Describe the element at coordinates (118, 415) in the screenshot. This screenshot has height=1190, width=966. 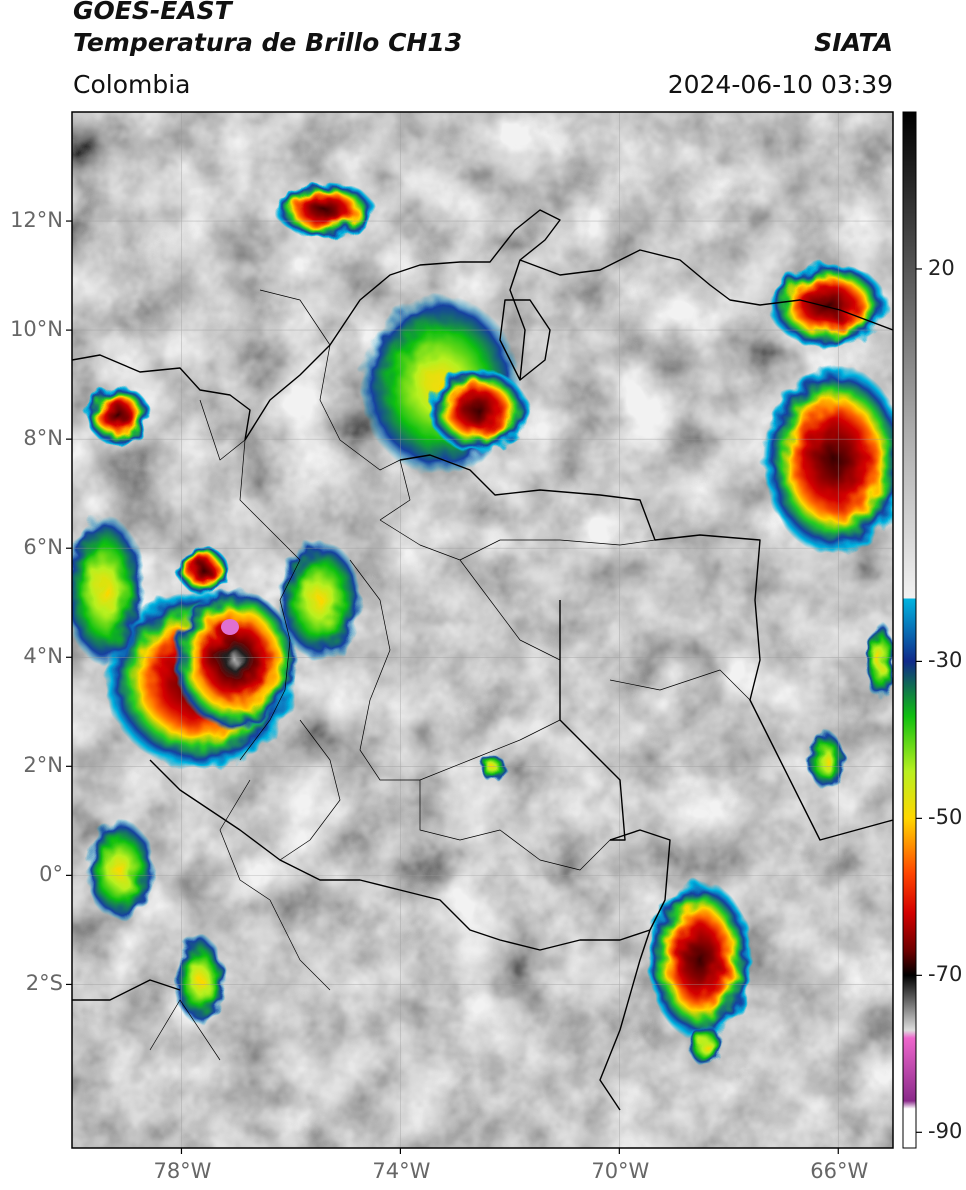
I see `storm-cell-panama` at that location.